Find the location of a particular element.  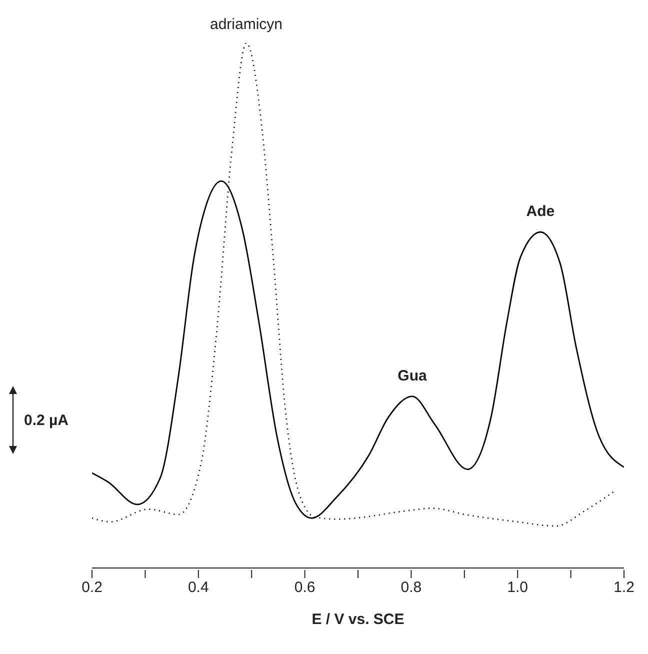

annotation: Gua is located at coordinates (413, 375).